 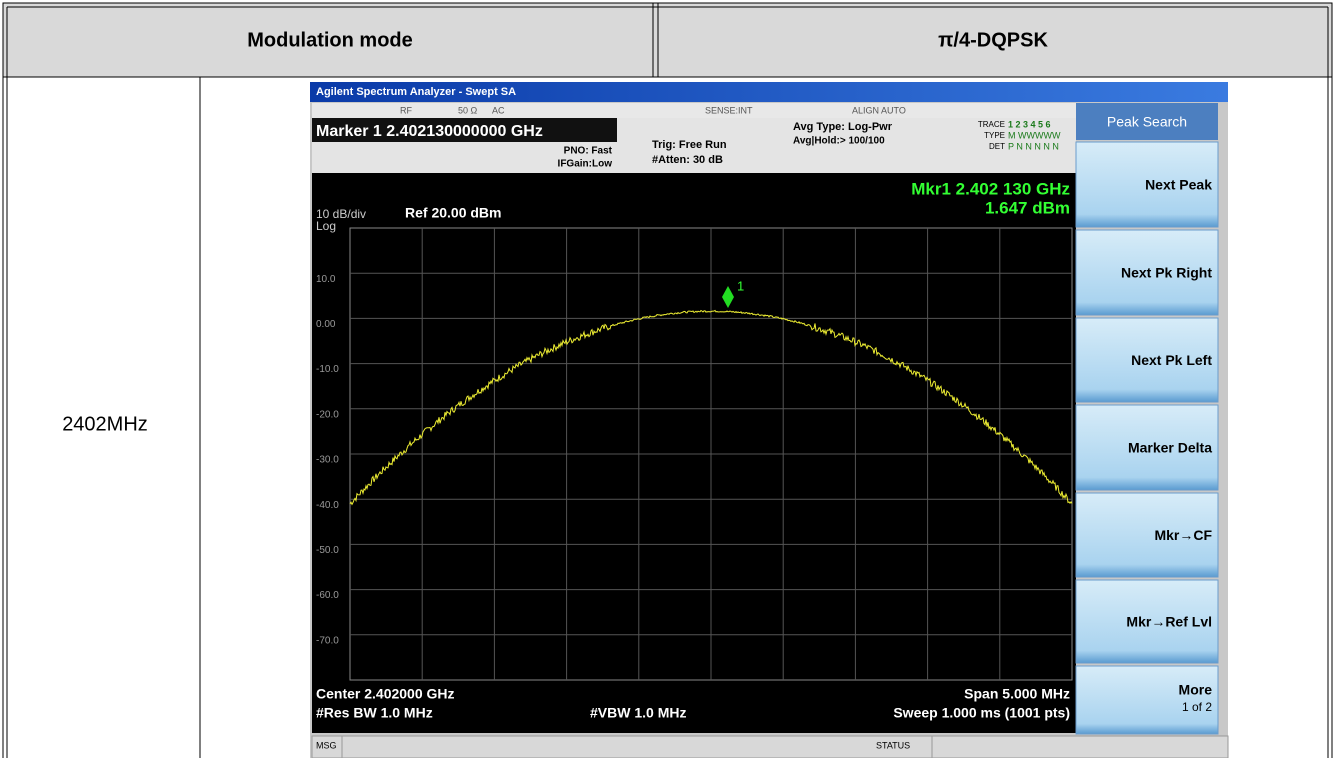 I want to click on sweep: Sweep 1.000 ms (1001 pts), so click(x=981, y=713).